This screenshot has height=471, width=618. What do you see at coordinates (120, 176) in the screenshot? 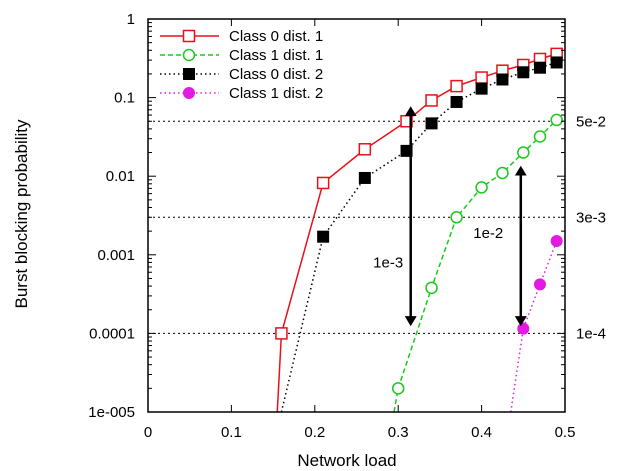
I see `y-tick-label-3: 0.01` at bounding box center [120, 176].